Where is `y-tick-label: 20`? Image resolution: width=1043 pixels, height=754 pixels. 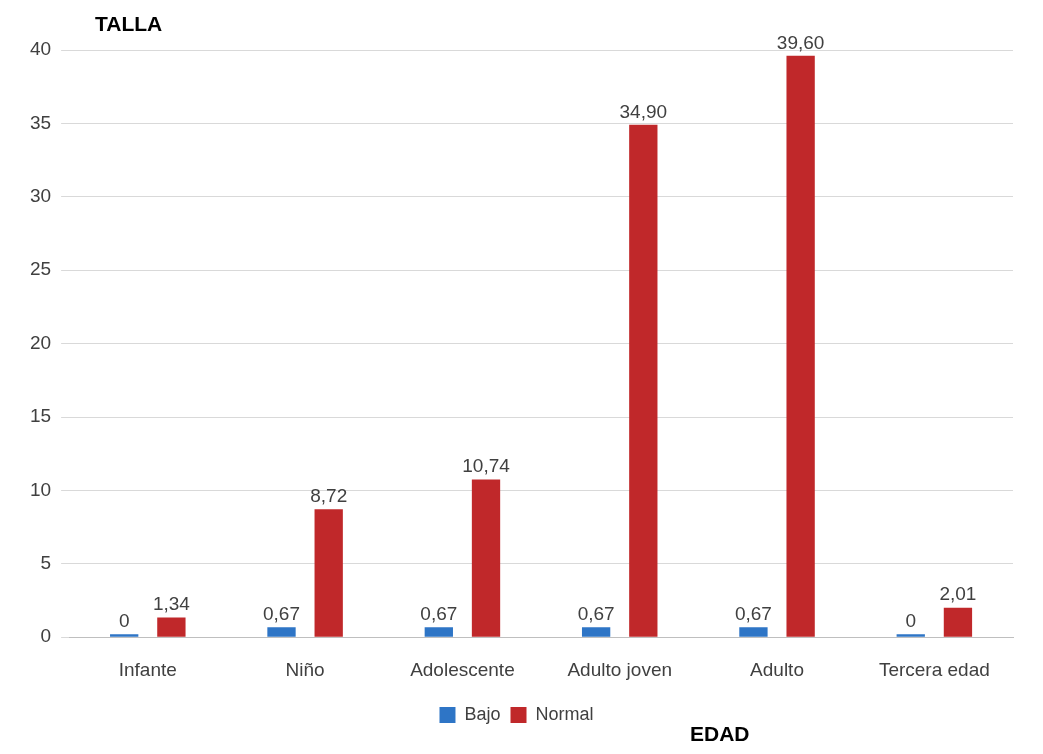 y-tick-label: 20 is located at coordinates (40, 342).